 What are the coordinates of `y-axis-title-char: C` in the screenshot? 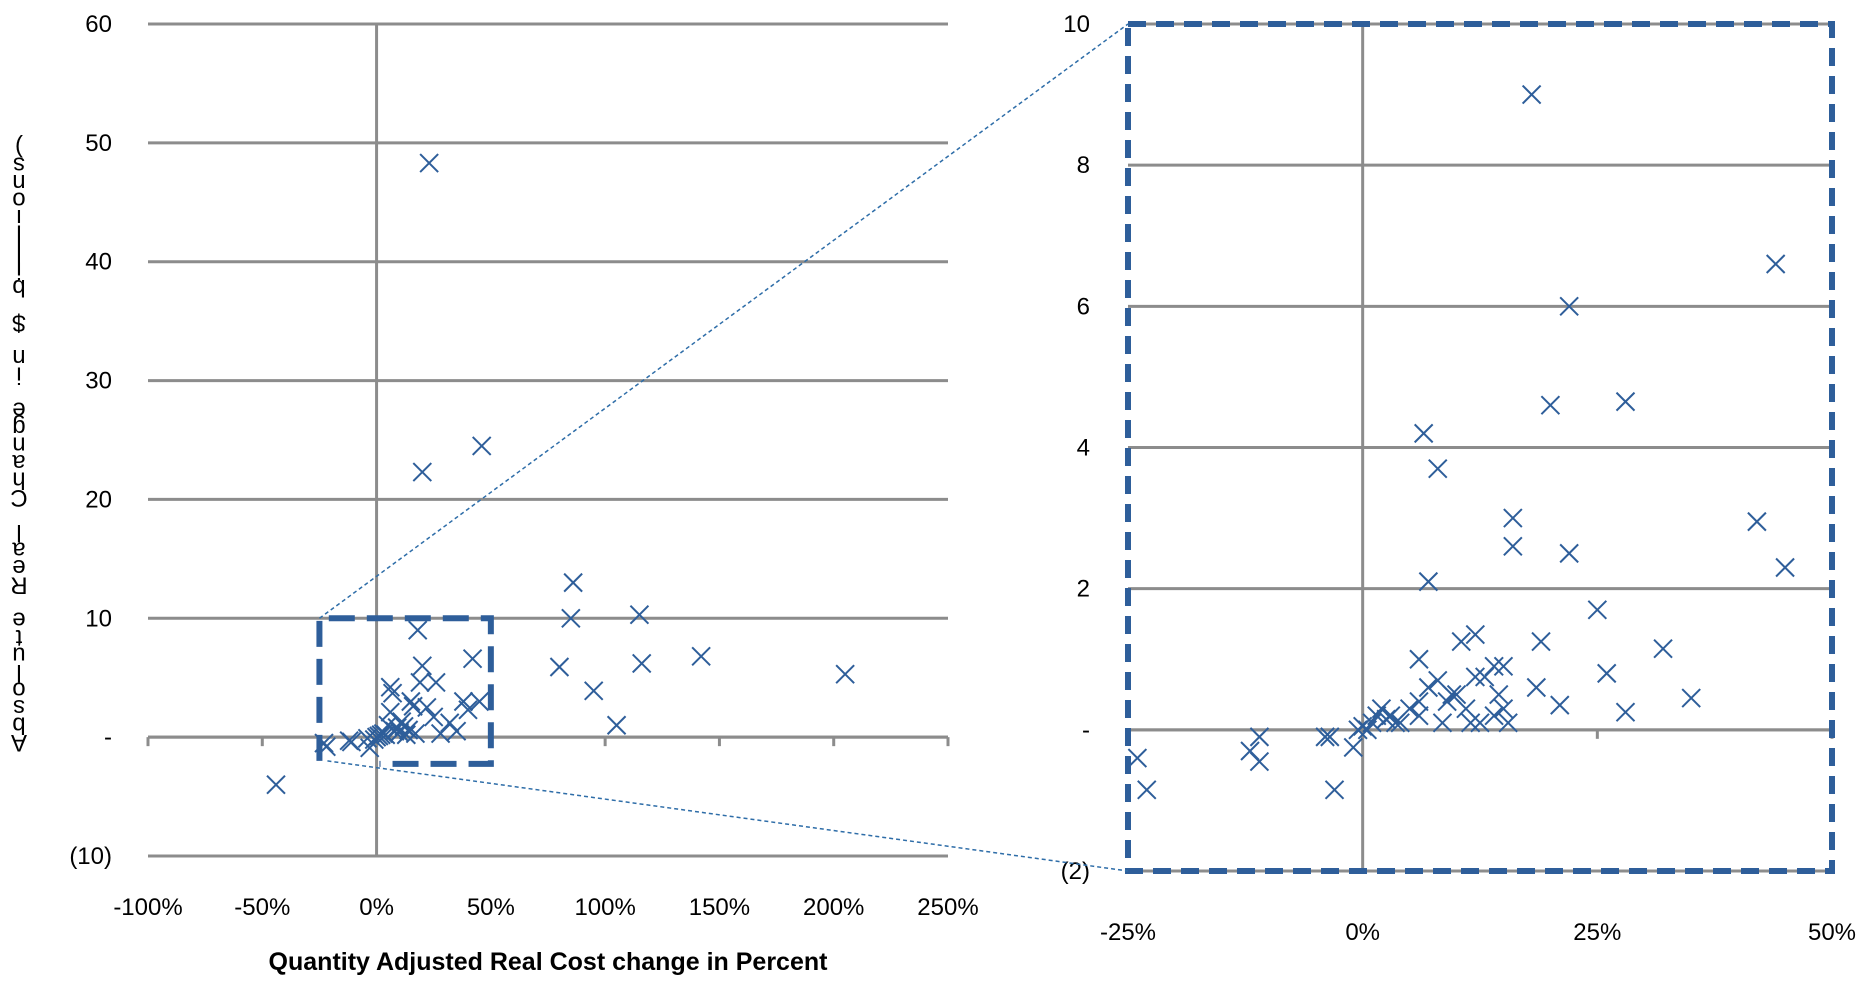 It's located at (18, 497).